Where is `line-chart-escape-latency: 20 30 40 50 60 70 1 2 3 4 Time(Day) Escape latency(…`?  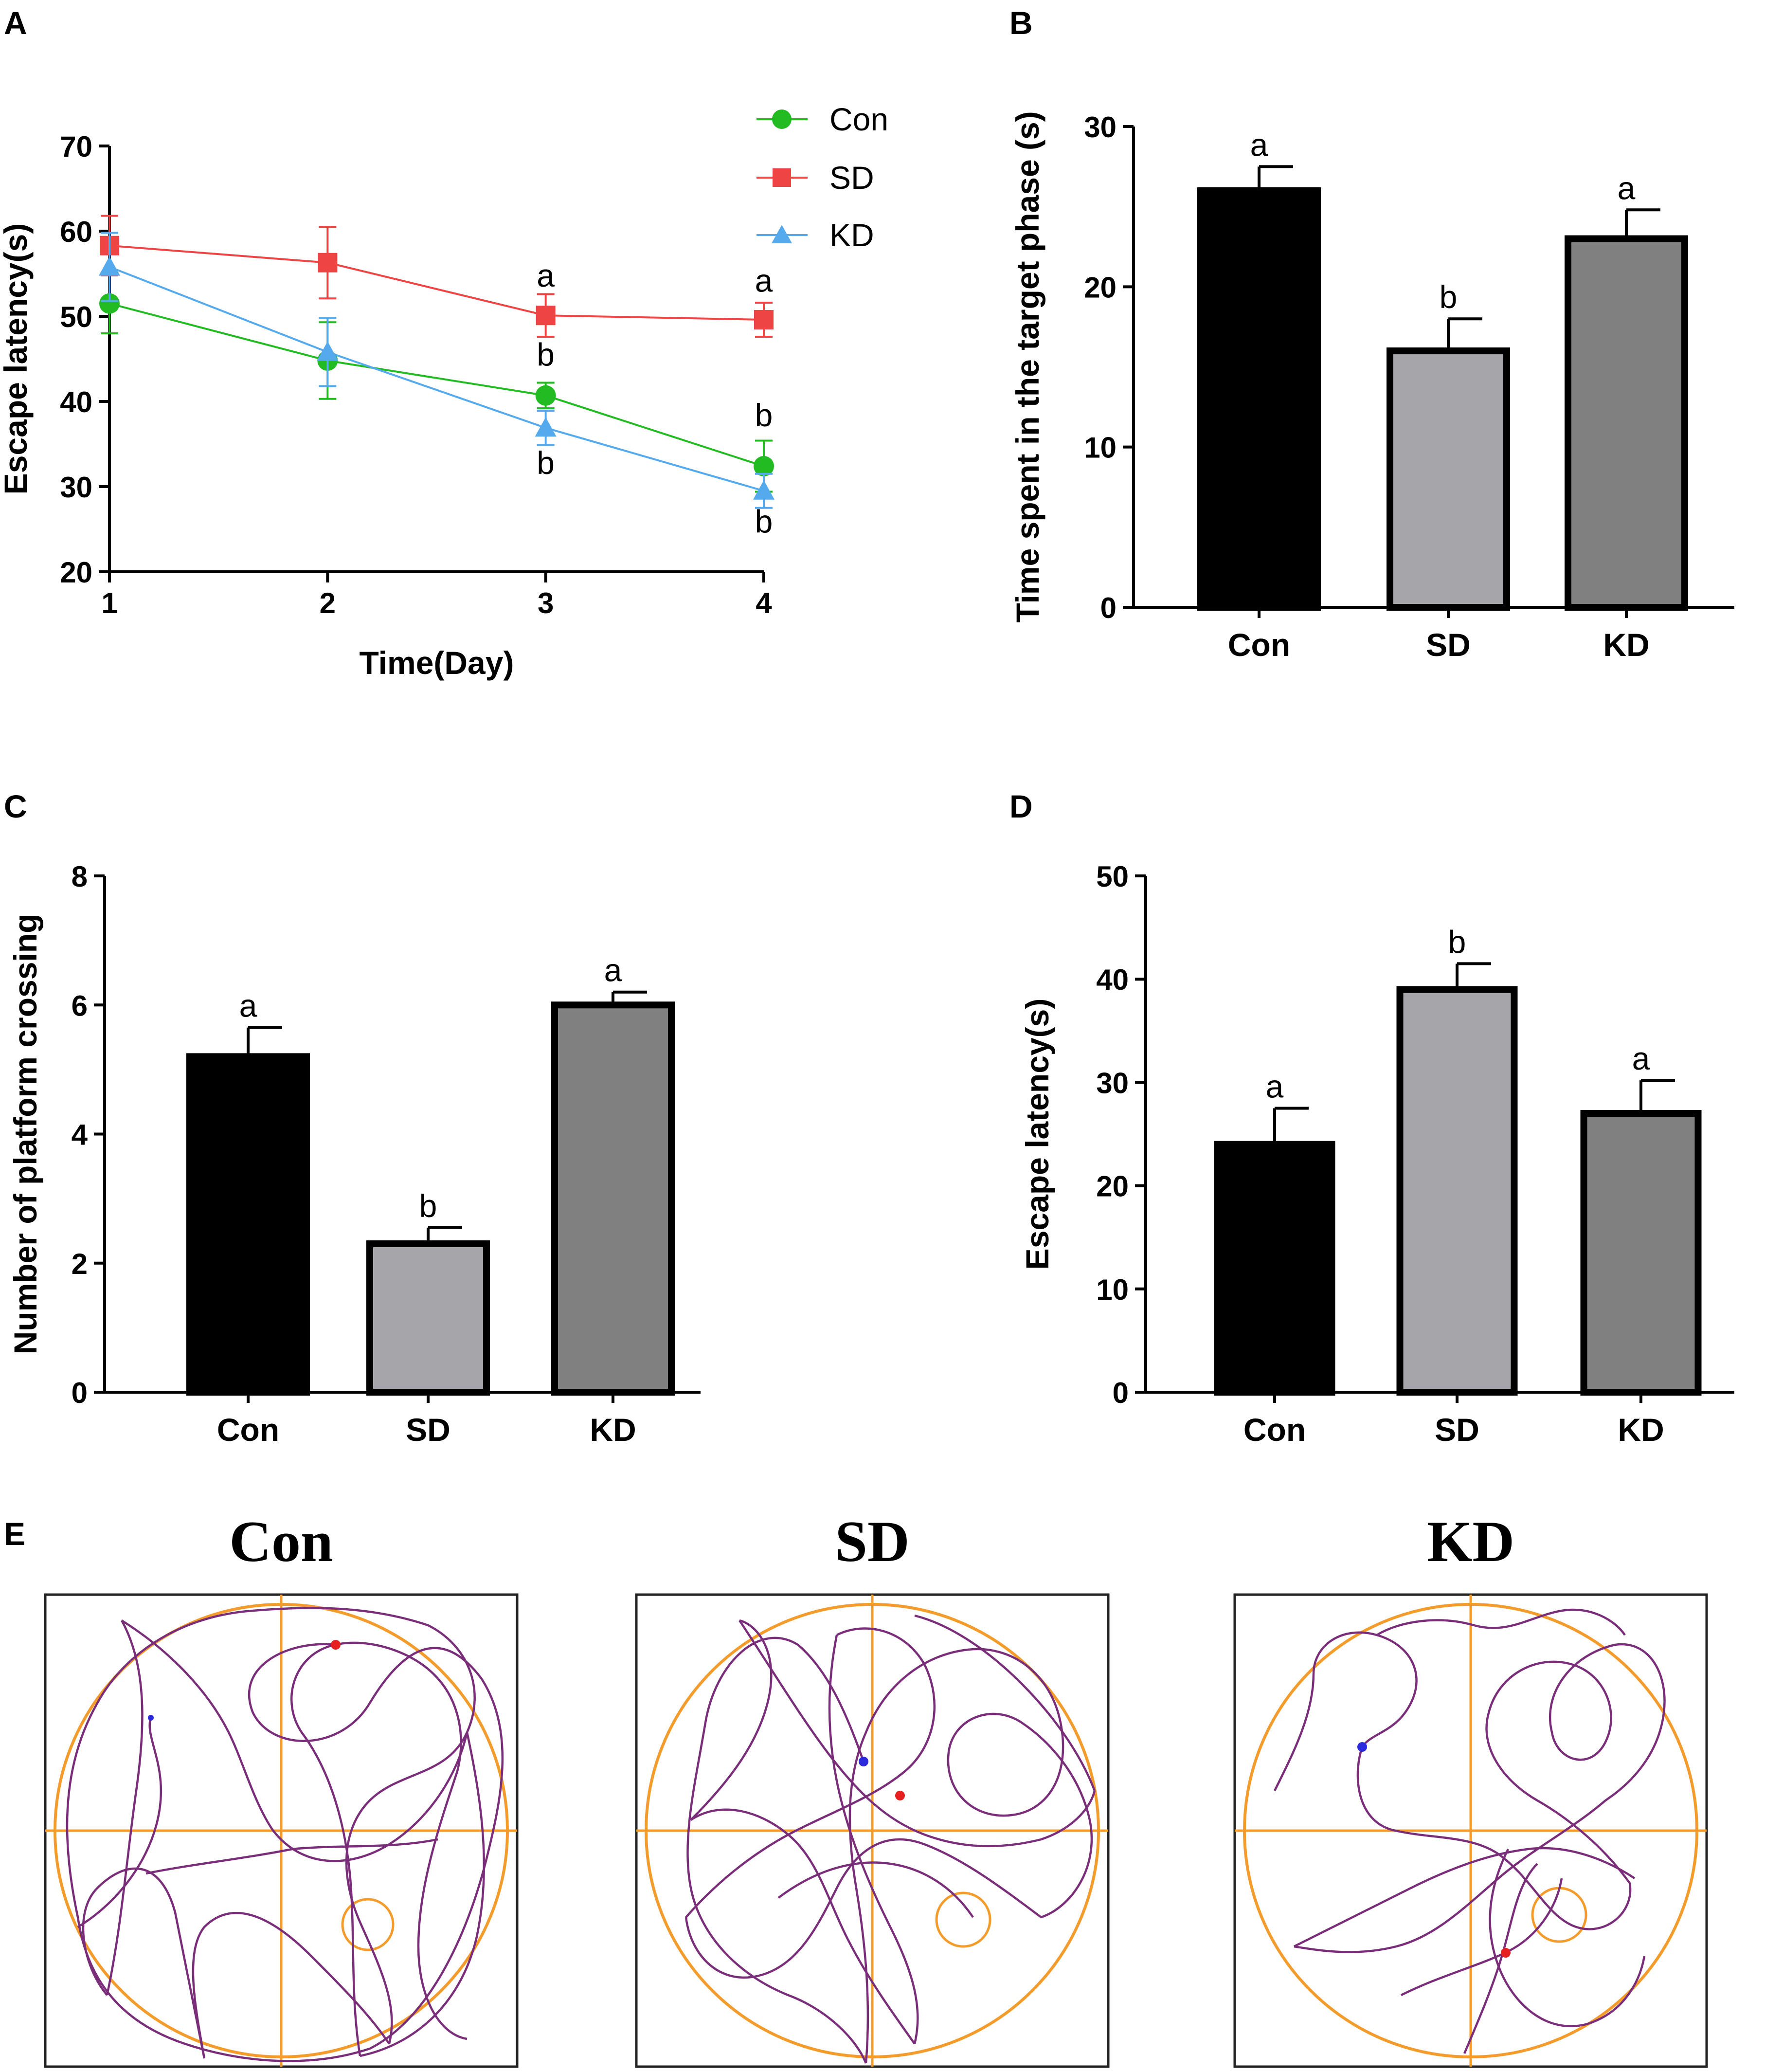
line-chart-escape-latency: 20 30 40 50 60 70 1 2 3 4 Time(Day) Escape latency(… is located at coordinates (444, 391).